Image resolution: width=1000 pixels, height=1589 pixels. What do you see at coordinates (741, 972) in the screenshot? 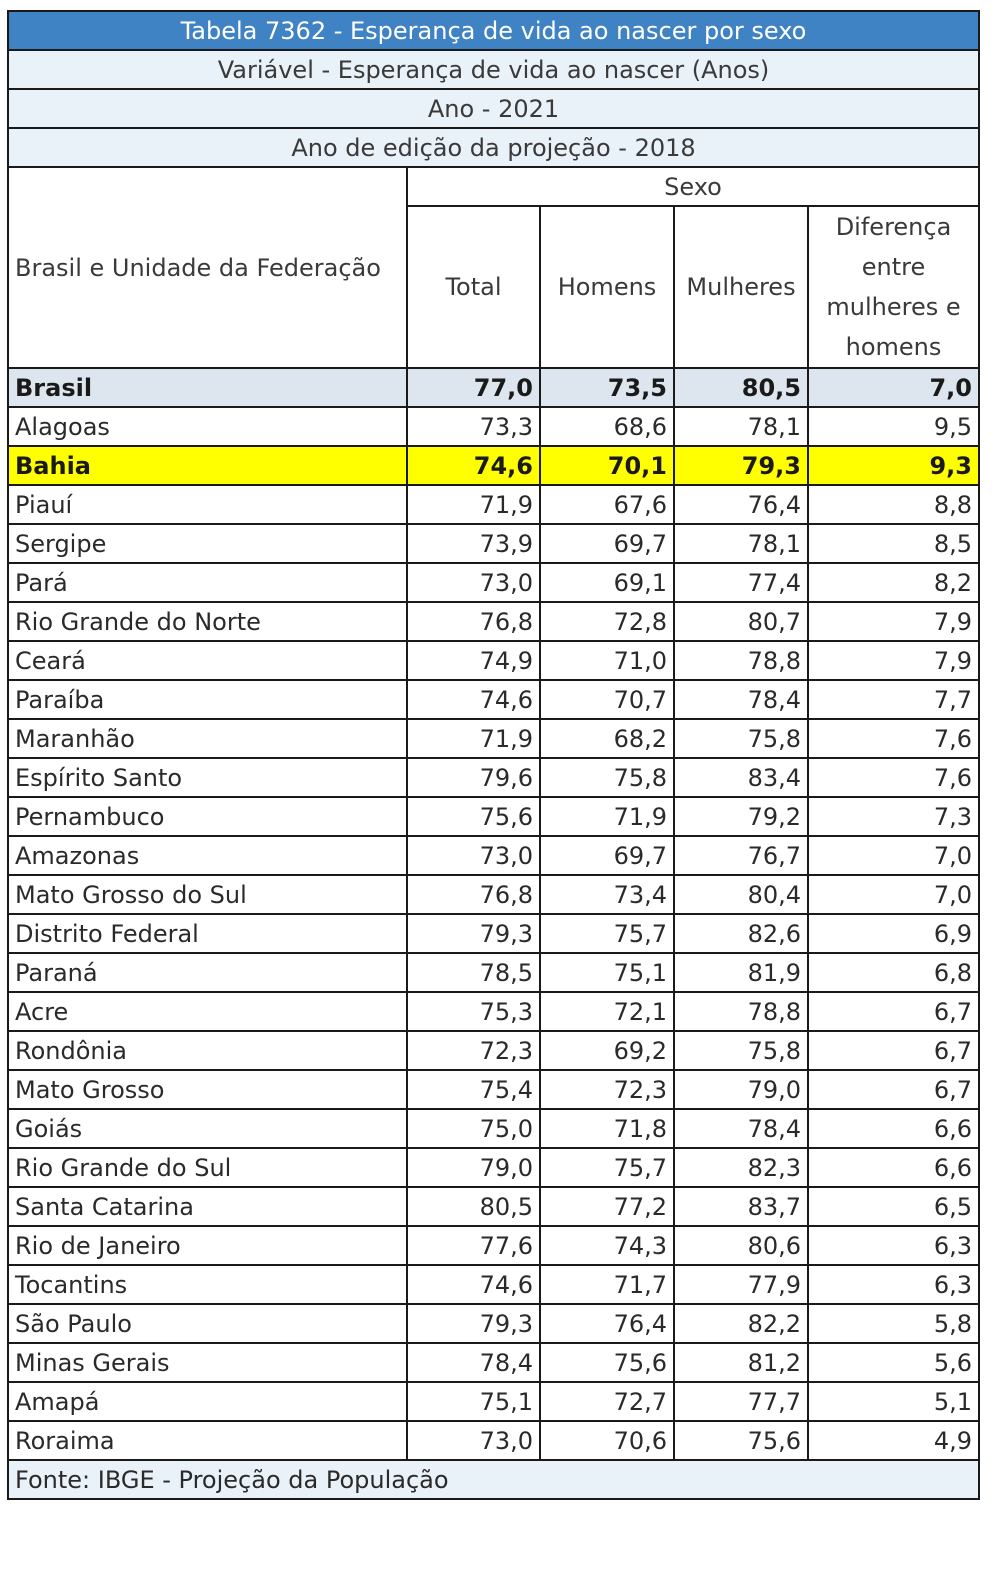
I see `row-women-cell: 81,9` at bounding box center [741, 972].